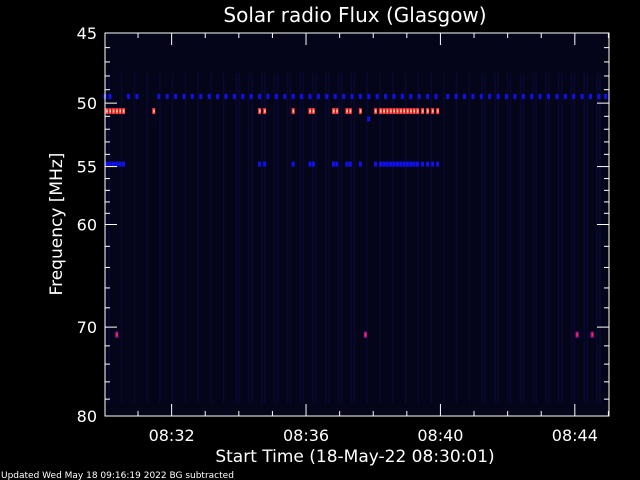 This screenshot has height=480, width=640. Describe the element at coordinates (306, 435) in the screenshot. I see `x-tick-label: 08:36` at that location.